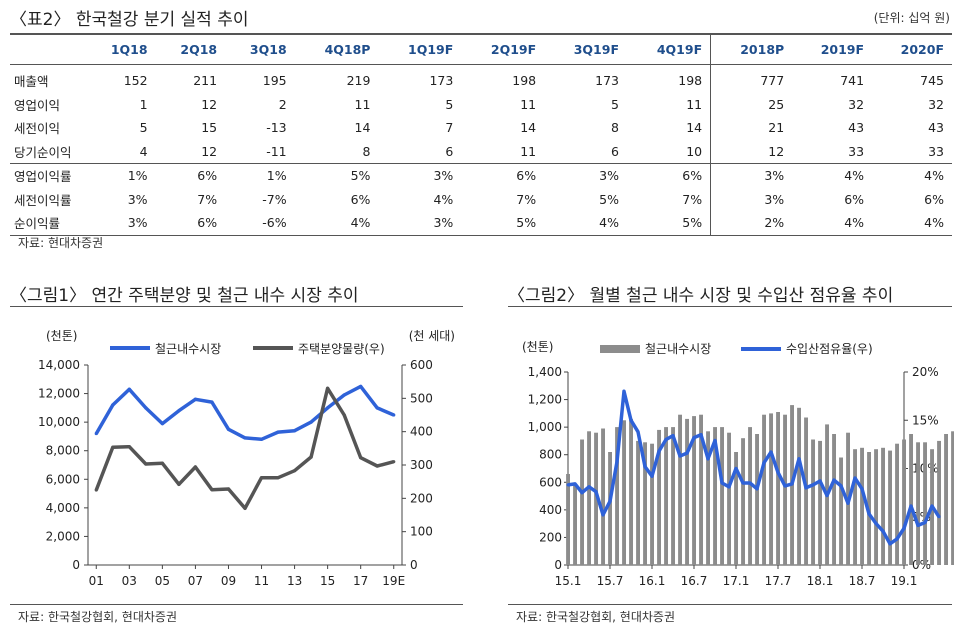 This screenshot has width=960, height=627. Describe the element at coordinates (327, 581) in the screenshot. I see `x-tick-label: 15` at that location.